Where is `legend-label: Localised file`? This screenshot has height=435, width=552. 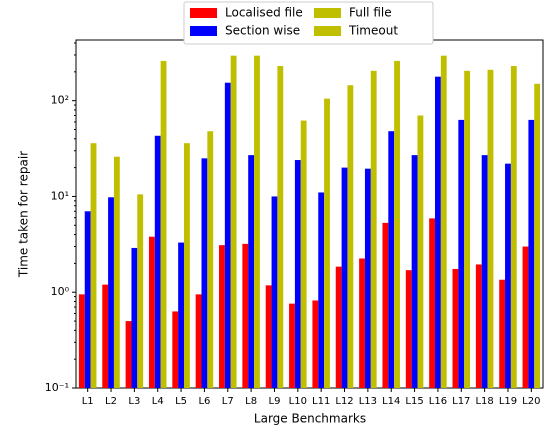
legend-label: Localised file is located at coordinates (264, 13).